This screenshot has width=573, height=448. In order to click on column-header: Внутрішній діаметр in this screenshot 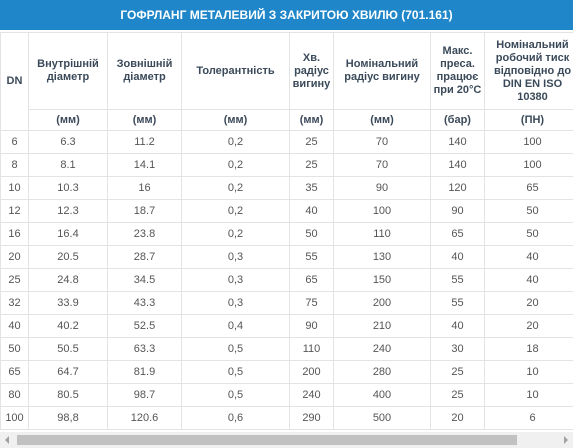, I will do `click(68, 71)`.